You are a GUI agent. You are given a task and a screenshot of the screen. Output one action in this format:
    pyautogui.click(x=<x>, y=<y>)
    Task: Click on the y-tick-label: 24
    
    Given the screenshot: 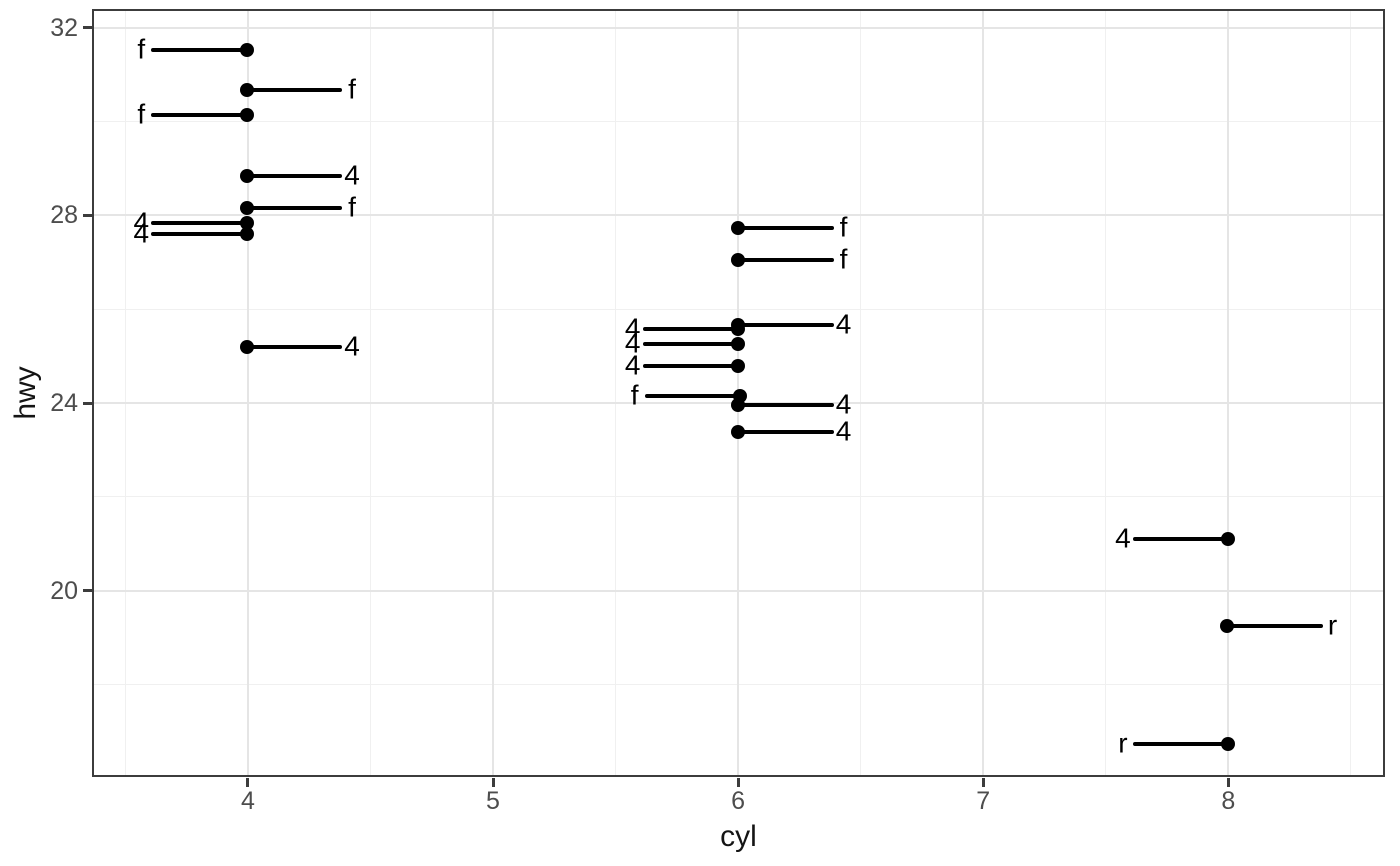 What is the action you would take?
    pyautogui.click(x=64, y=403)
    